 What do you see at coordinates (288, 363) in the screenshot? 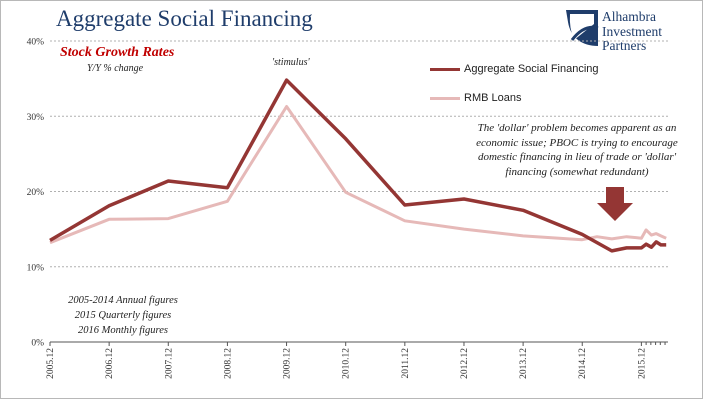
I see `x-tick-label: 2009.12` at bounding box center [288, 363].